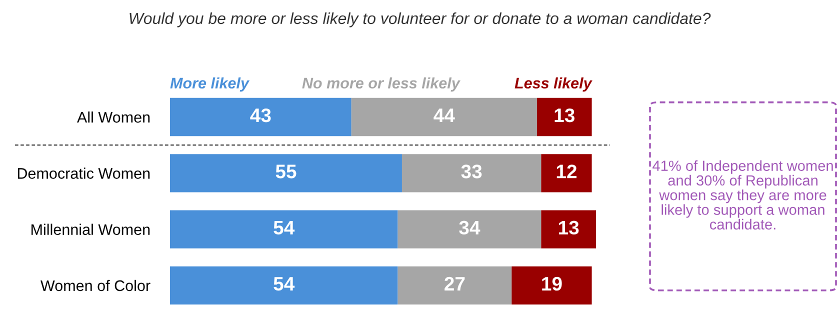 This screenshot has width=839, height=330. I want to click on y-tick-label: Democratic Women, so click(84, 173).